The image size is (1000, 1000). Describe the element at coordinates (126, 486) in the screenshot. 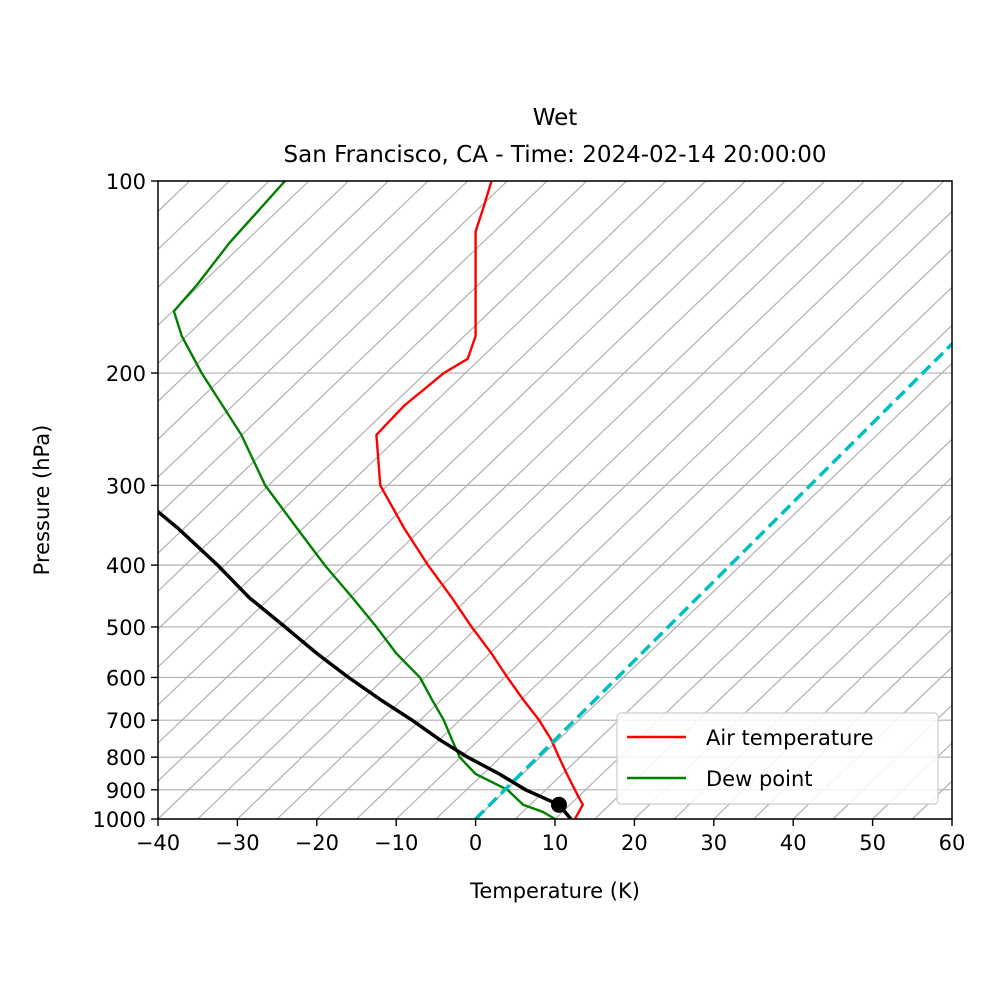

I see `y-tick-label: 300` at that location.